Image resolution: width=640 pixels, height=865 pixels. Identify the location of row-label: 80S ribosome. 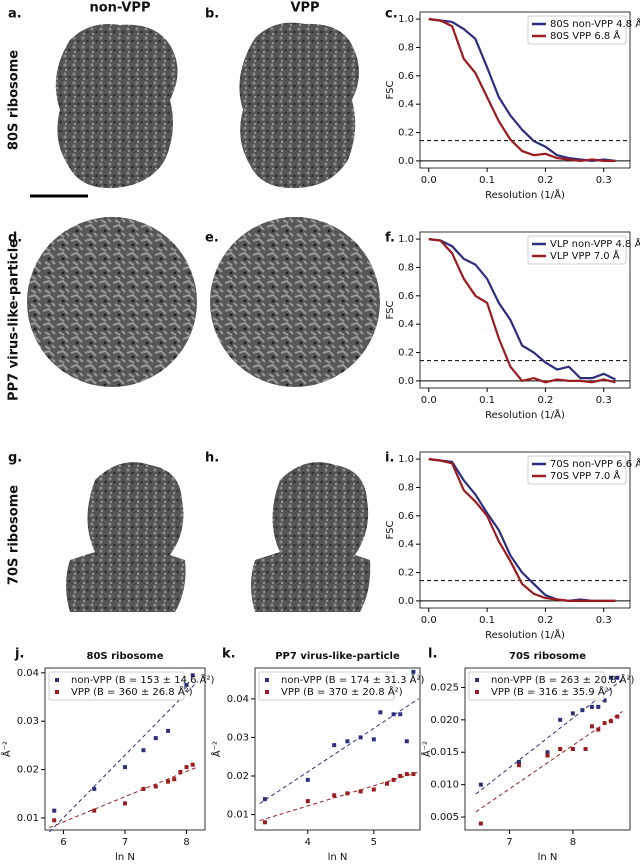
(14, 100).